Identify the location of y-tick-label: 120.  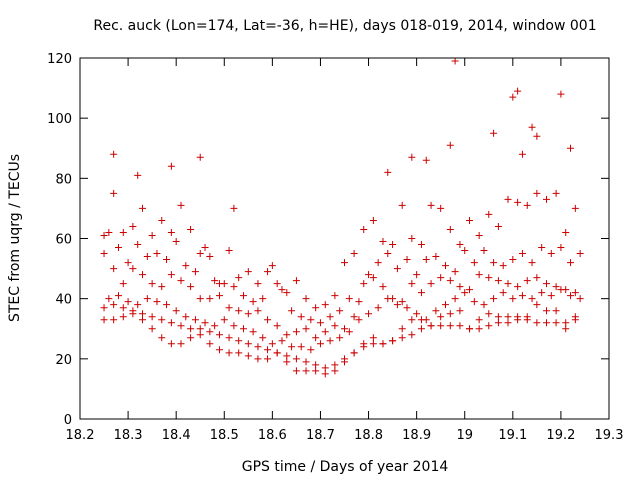
(59, 59).